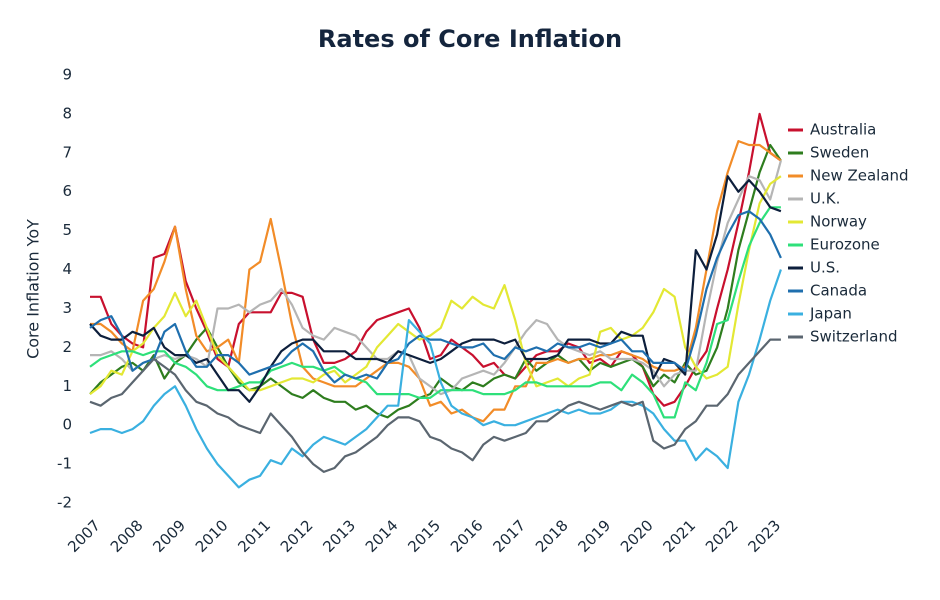 The height and width of the screenshot is (600, 940). Describe the element at coordinates (843, 130) in the screenshot. I see `legend-label: Australia` at that location.